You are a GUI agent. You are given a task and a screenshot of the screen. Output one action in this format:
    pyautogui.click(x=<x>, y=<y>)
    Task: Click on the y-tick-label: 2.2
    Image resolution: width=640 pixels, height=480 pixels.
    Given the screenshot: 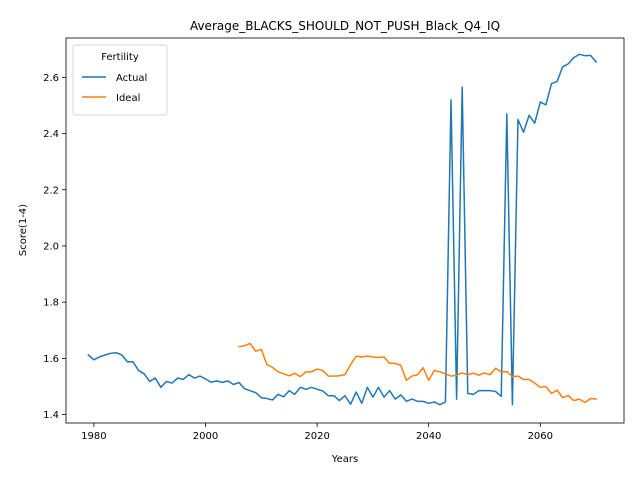 What is the action you would take?
    pyautogui.click(x=51, y=190)
    